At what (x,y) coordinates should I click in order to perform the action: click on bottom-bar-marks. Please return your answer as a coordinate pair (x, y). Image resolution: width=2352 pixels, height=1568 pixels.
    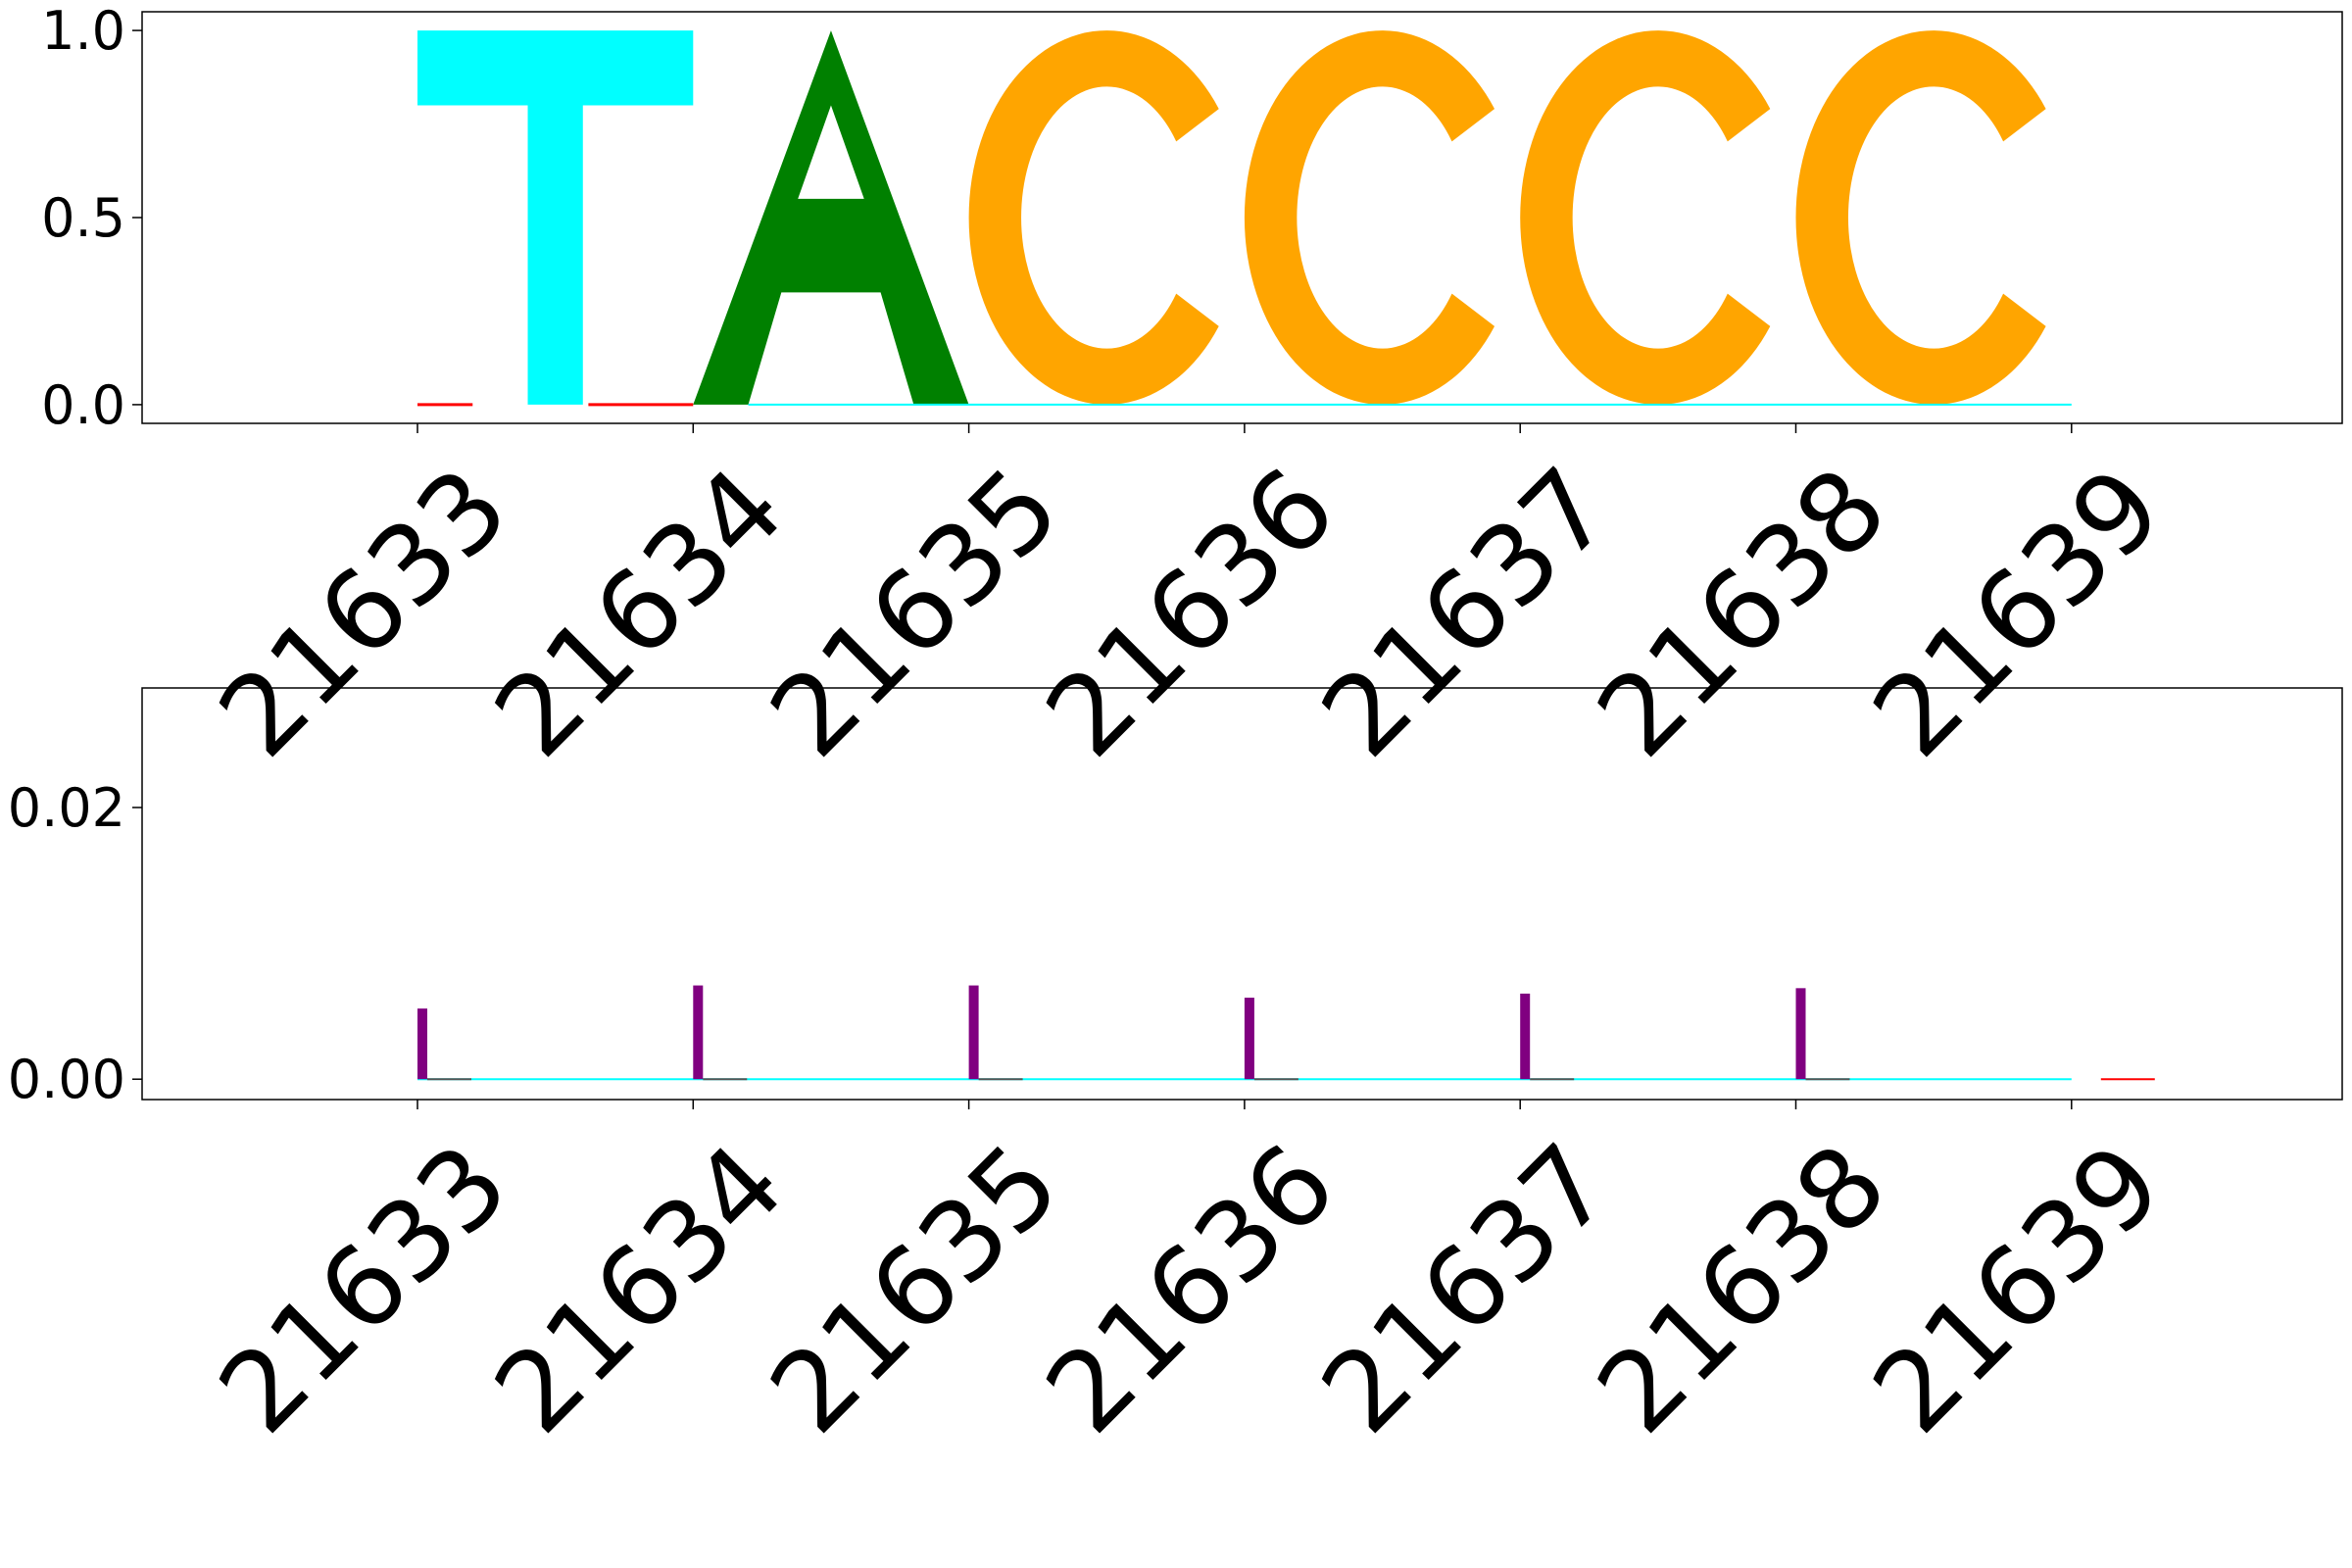
    Looking at the image, I should click on (1286, 1033).